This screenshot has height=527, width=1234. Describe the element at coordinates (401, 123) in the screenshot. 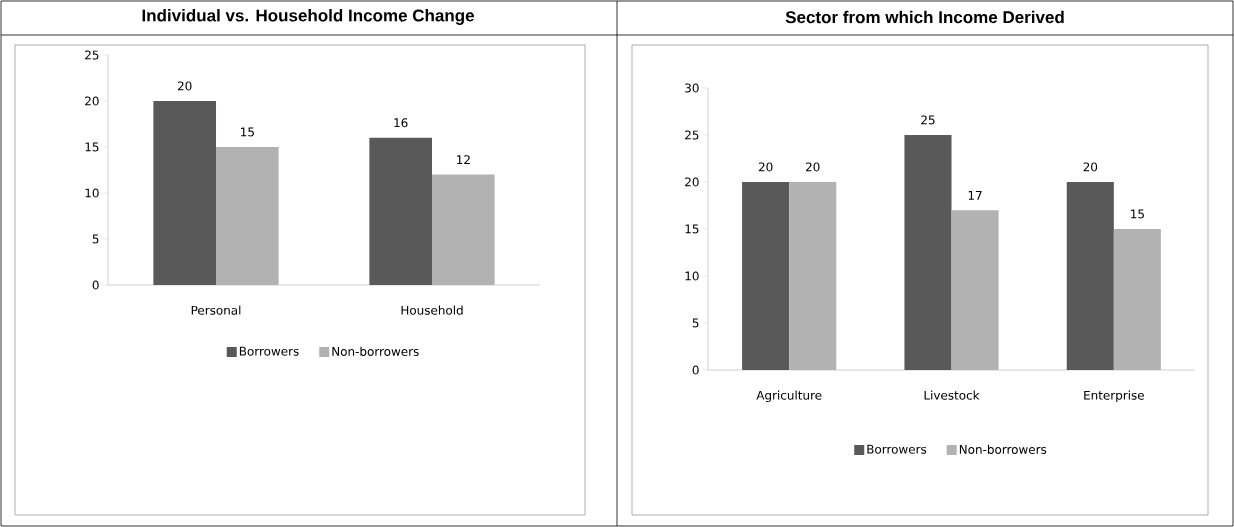

I see `data-label: 16` at that location.